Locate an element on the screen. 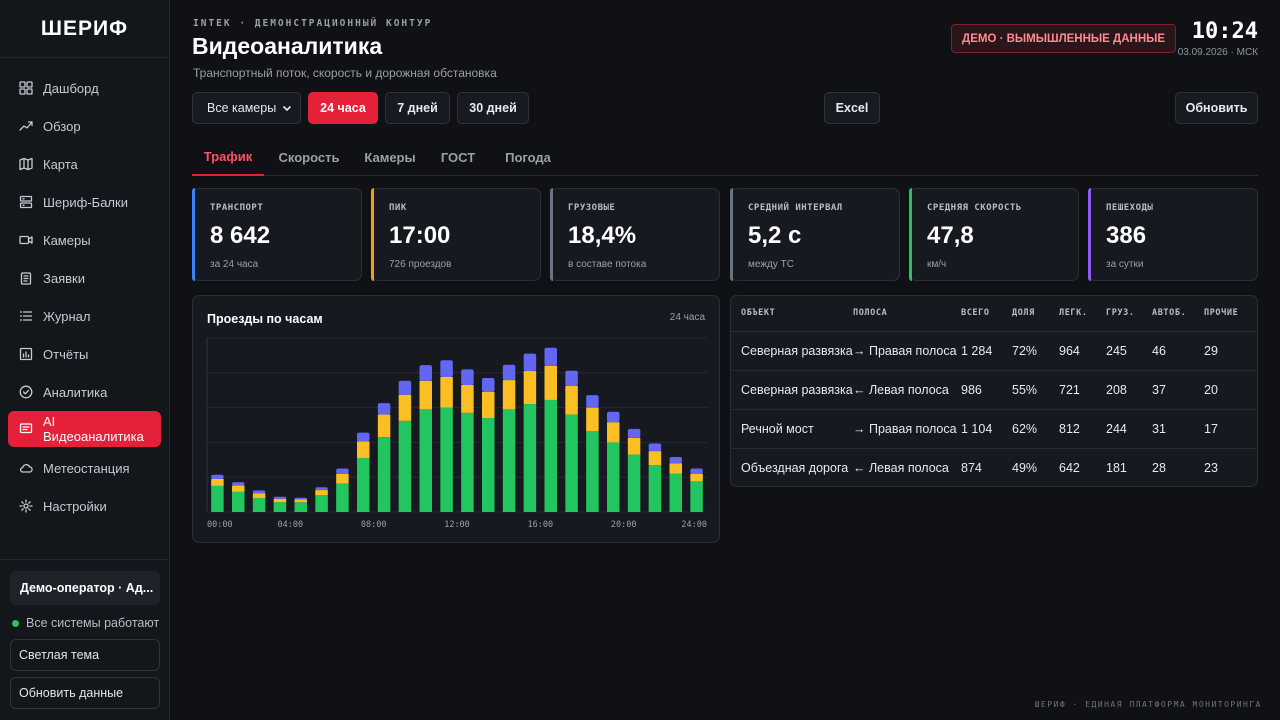 The height and width of the screenshot is (720, 1280). column-header: ДОЛЯ is located at coordinates (1035, 314).